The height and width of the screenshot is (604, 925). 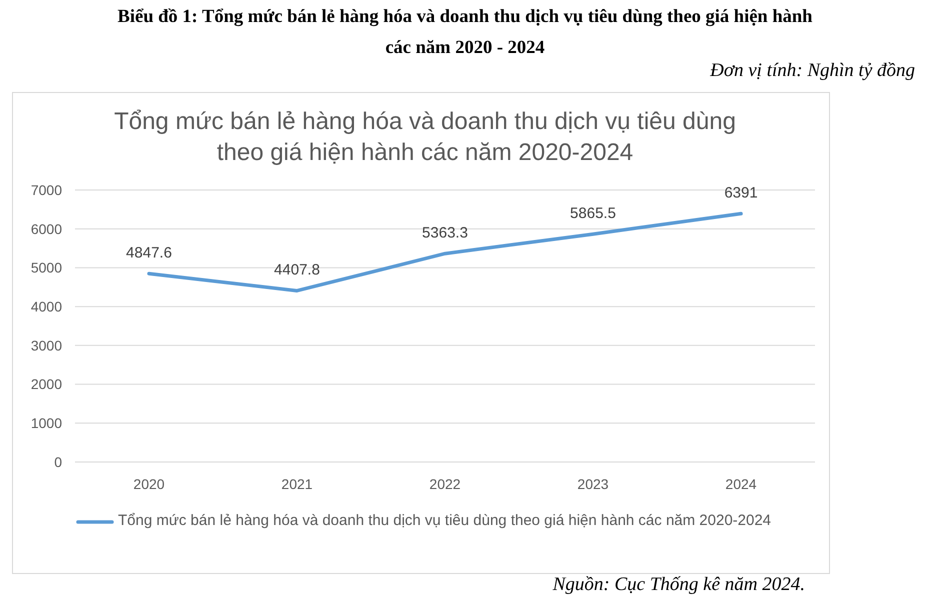 I want to click on y-tick-label: 1000, so click(x=46, y=423).